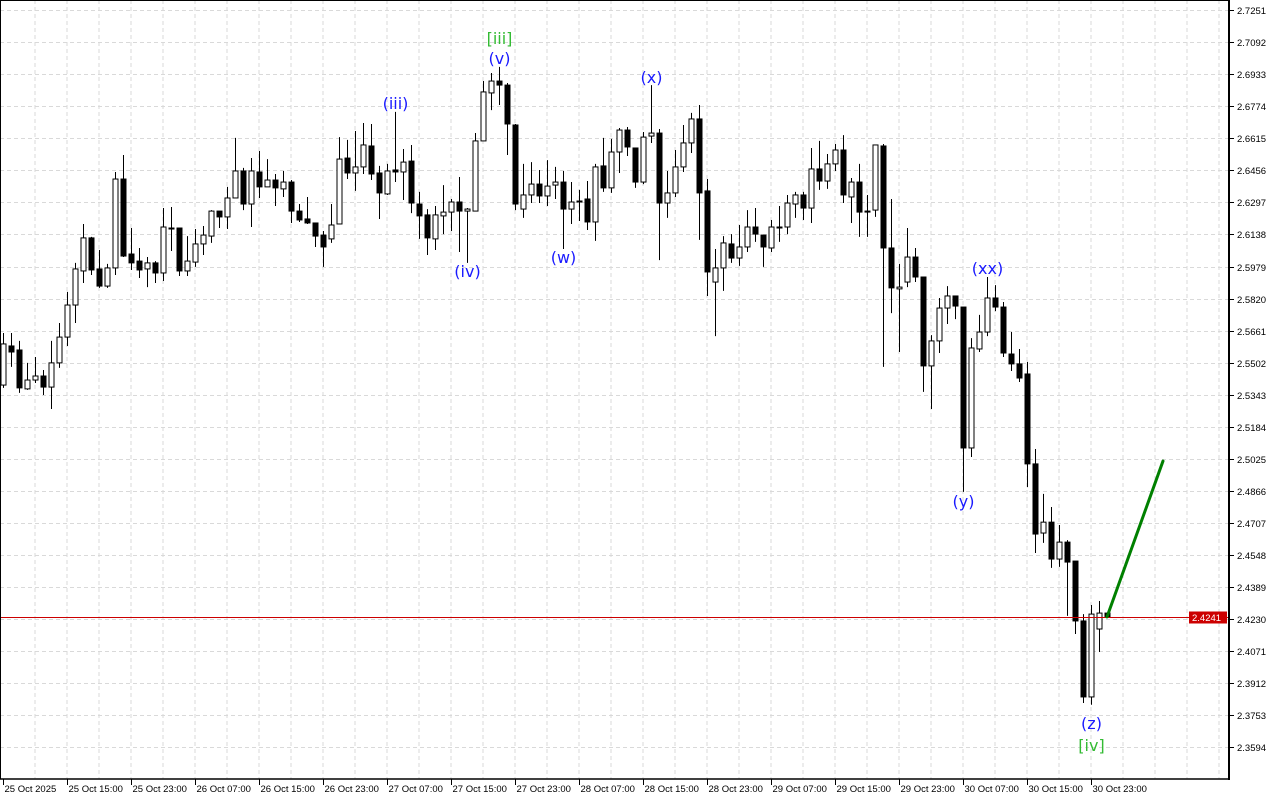 The image size is (1280, 800). What do you see at coordinates (288, 789) in the screenshot?
I see `time-tick-label: 26 Oct 15:00` at bounding box center [288, 789].